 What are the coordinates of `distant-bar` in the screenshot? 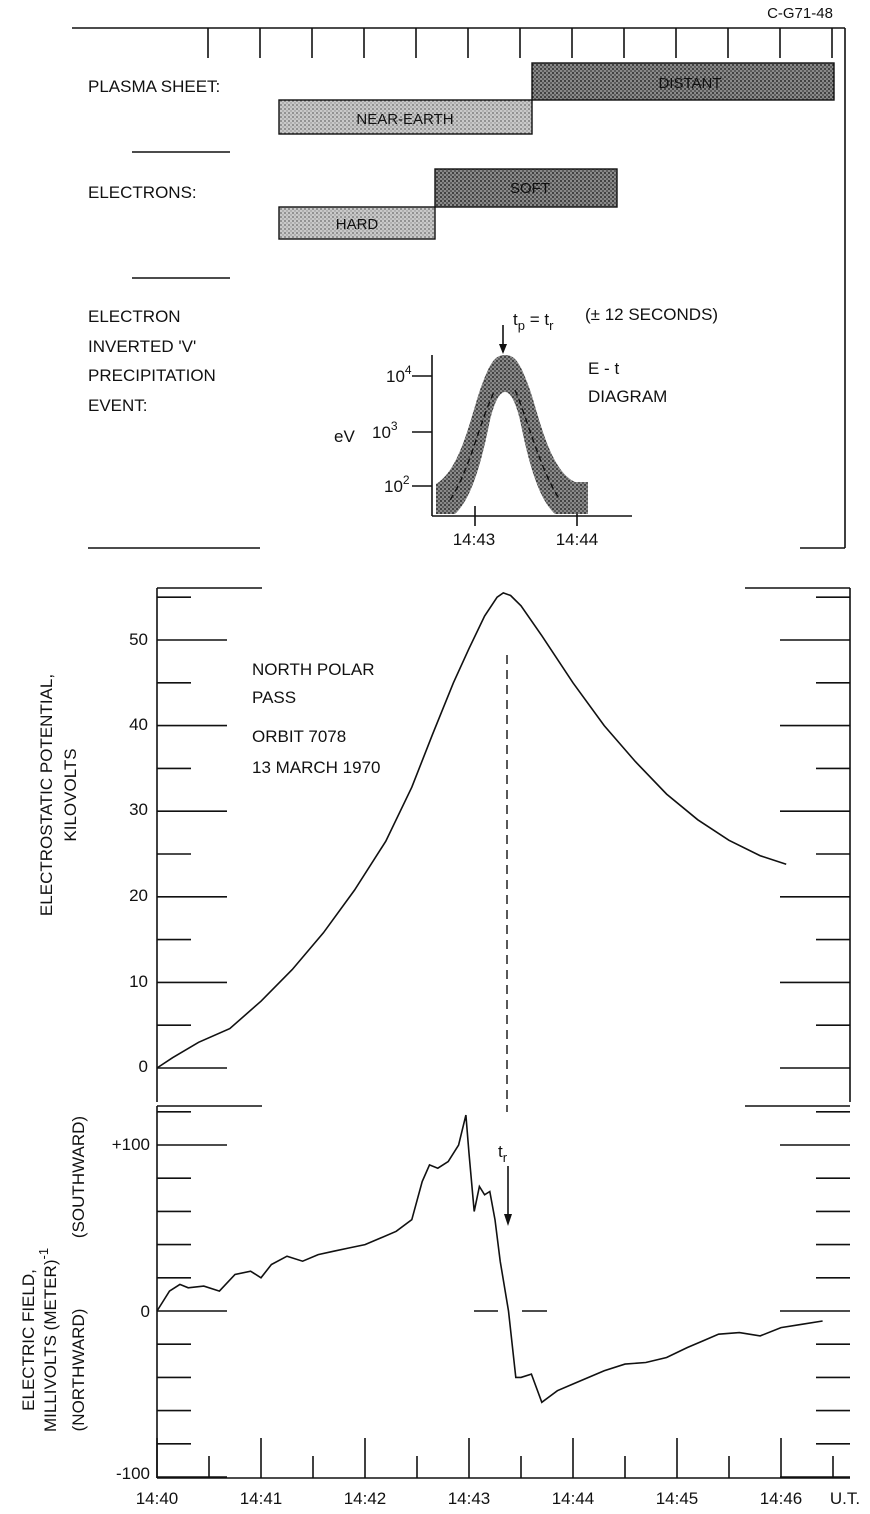 It's located at (683, 81).